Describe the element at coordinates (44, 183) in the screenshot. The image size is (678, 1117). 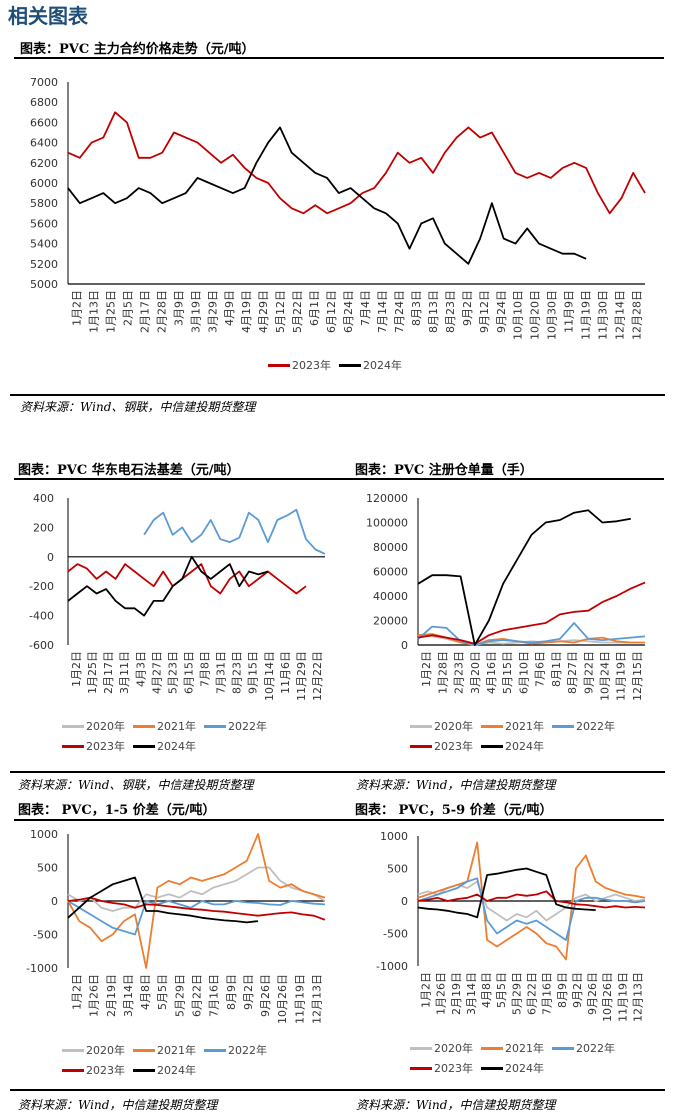
I see `y-tick-label: 6000` at that location.